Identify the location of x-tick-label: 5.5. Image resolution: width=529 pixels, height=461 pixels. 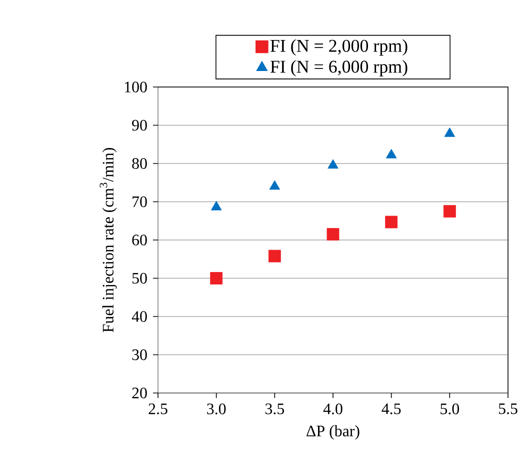
(508, 409).